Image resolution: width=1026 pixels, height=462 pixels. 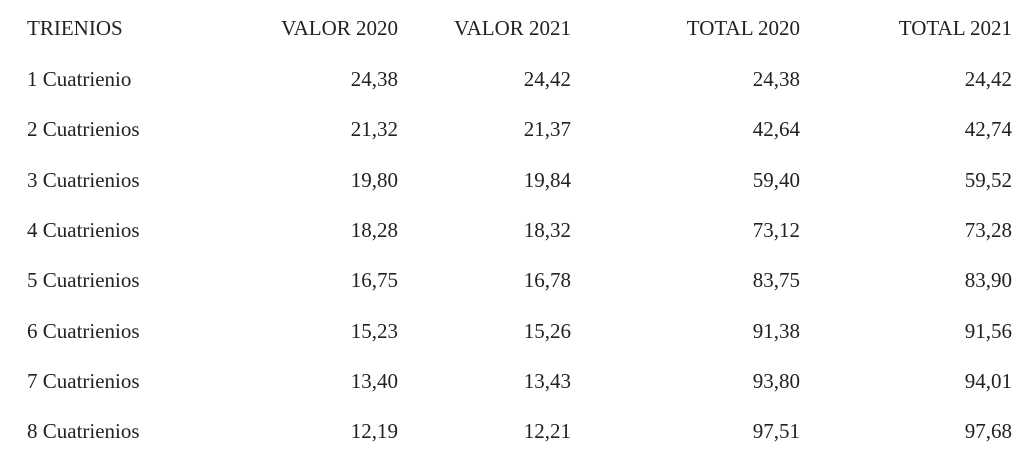 What do you see at coordinates (75, 28) in the screenshot?
I see `header-cell: TRIENIOS` at bounding box center [75, 28].